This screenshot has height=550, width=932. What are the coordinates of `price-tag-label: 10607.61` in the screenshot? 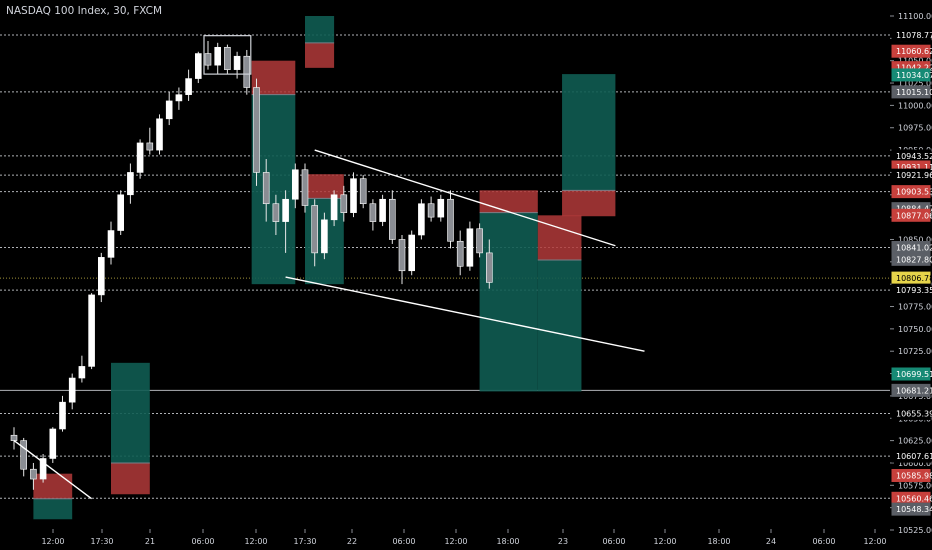 It's located at (914, 456).